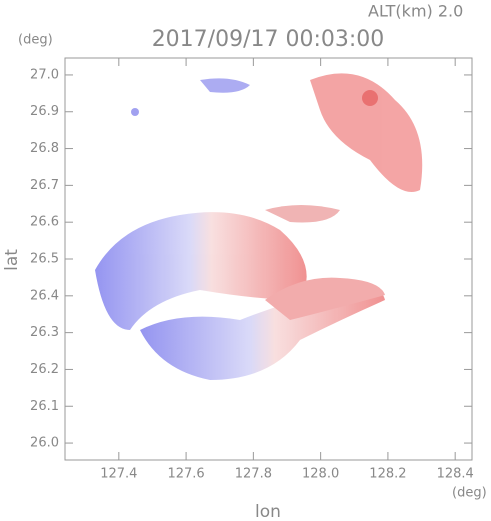 The height and width of the screenshot is (521, 491). I want to click on y-tick-label: 26.7, so click(44, 185).